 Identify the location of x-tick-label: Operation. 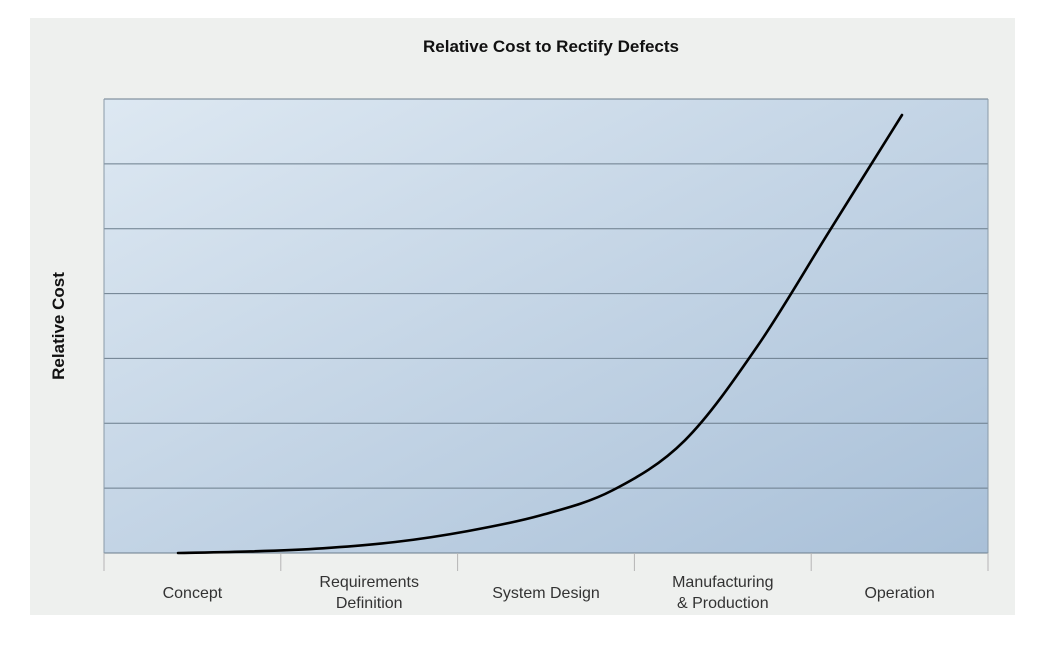
(899, 593).